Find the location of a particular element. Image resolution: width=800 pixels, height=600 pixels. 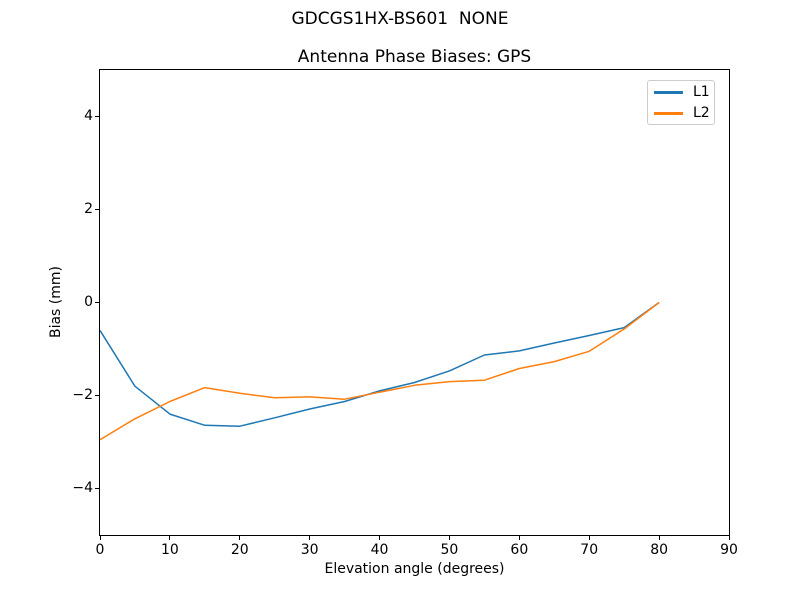

legend-label: L1 is located at coordinates (701, 92).